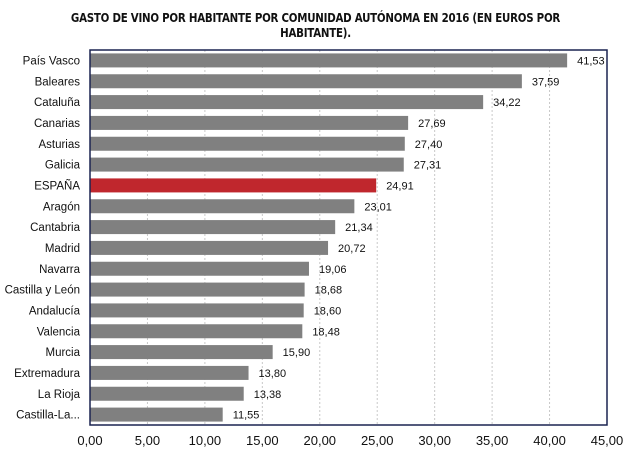  What do you see at coordinates (492, 440) in the screenshot?
I see `x-tick-label: 35,00` at bounding box center [492, 440].